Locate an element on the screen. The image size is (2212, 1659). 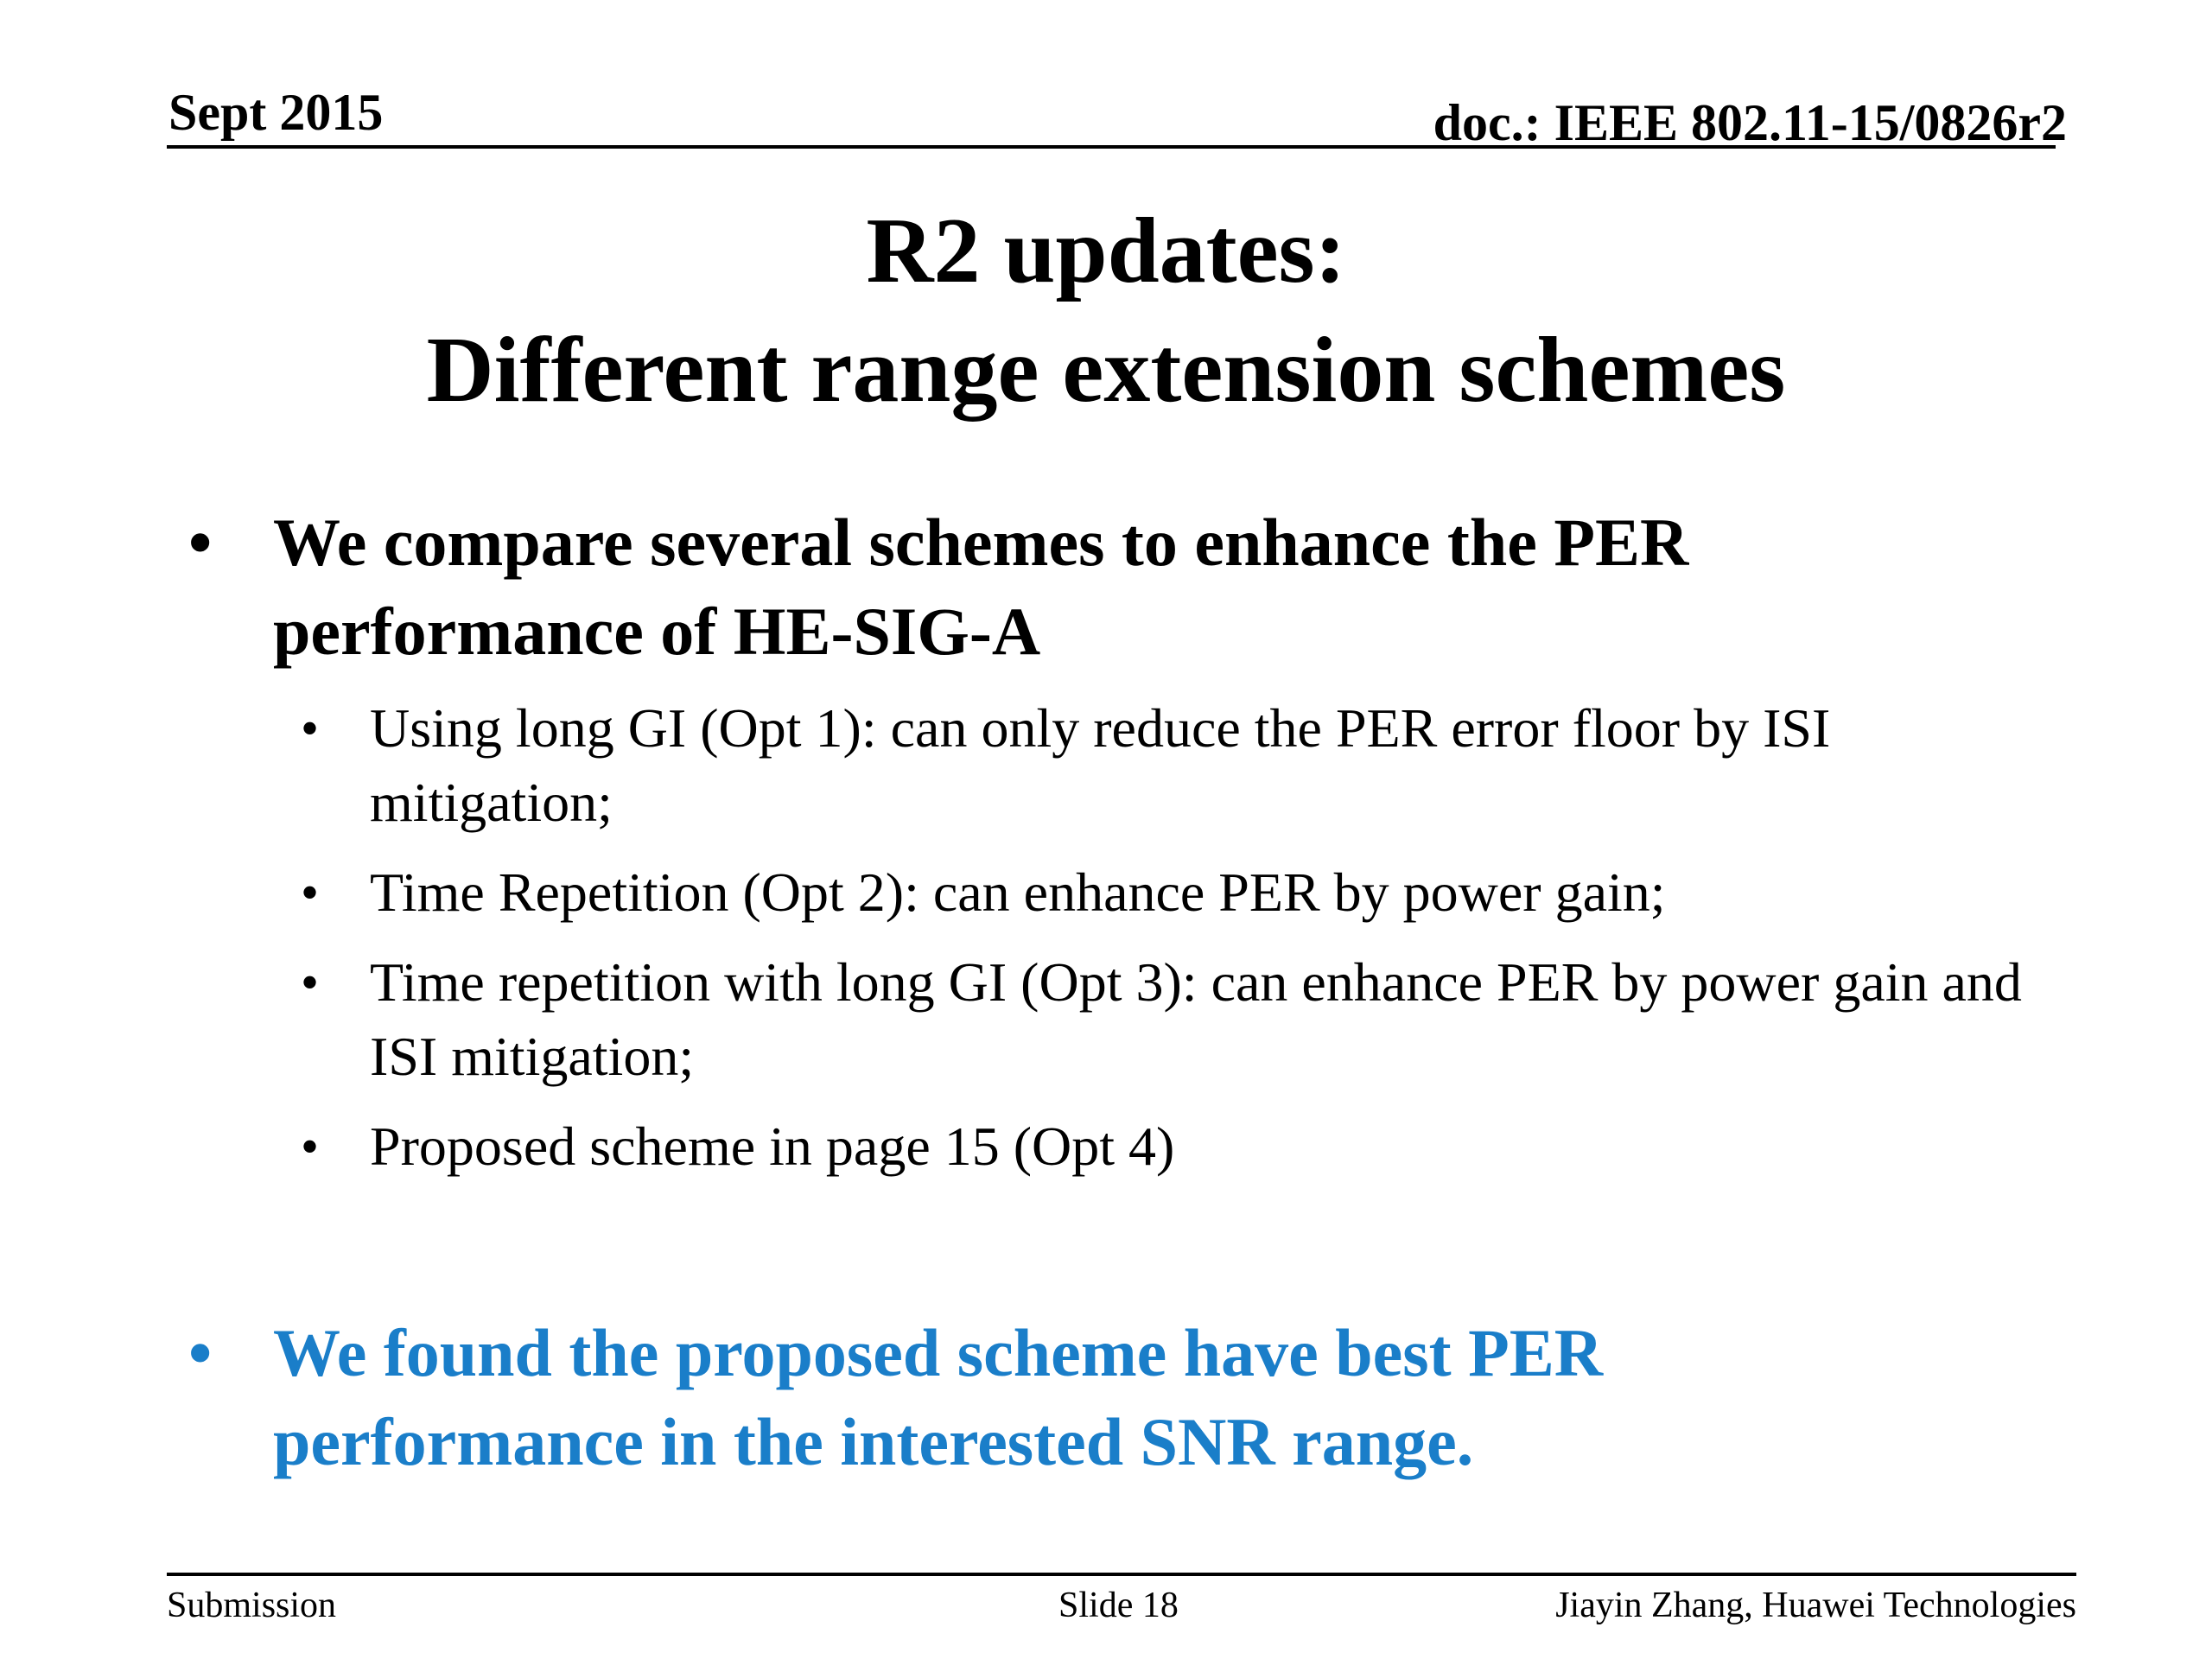
sub-bullet-text: Proposed scheme in page 15 (Opt 4) is located at coordinates (772, 1146).